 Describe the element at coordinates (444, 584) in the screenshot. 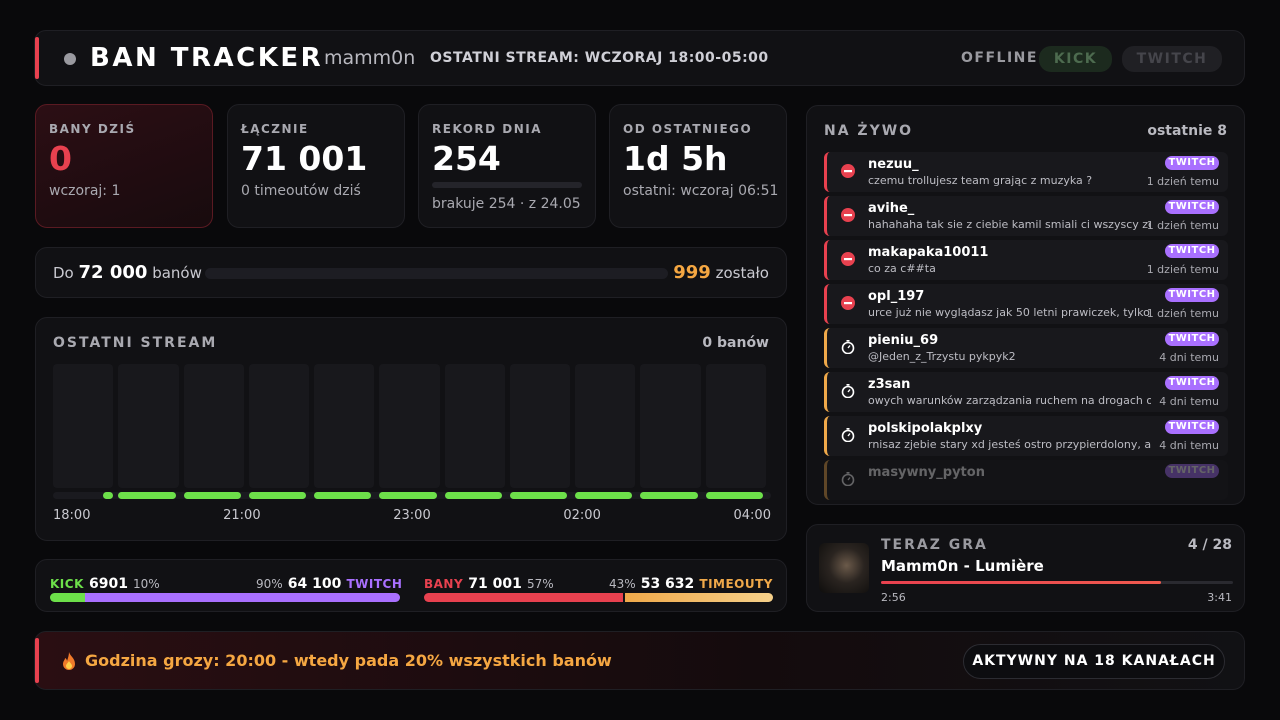

I see `bans-label: BANY` at that location.